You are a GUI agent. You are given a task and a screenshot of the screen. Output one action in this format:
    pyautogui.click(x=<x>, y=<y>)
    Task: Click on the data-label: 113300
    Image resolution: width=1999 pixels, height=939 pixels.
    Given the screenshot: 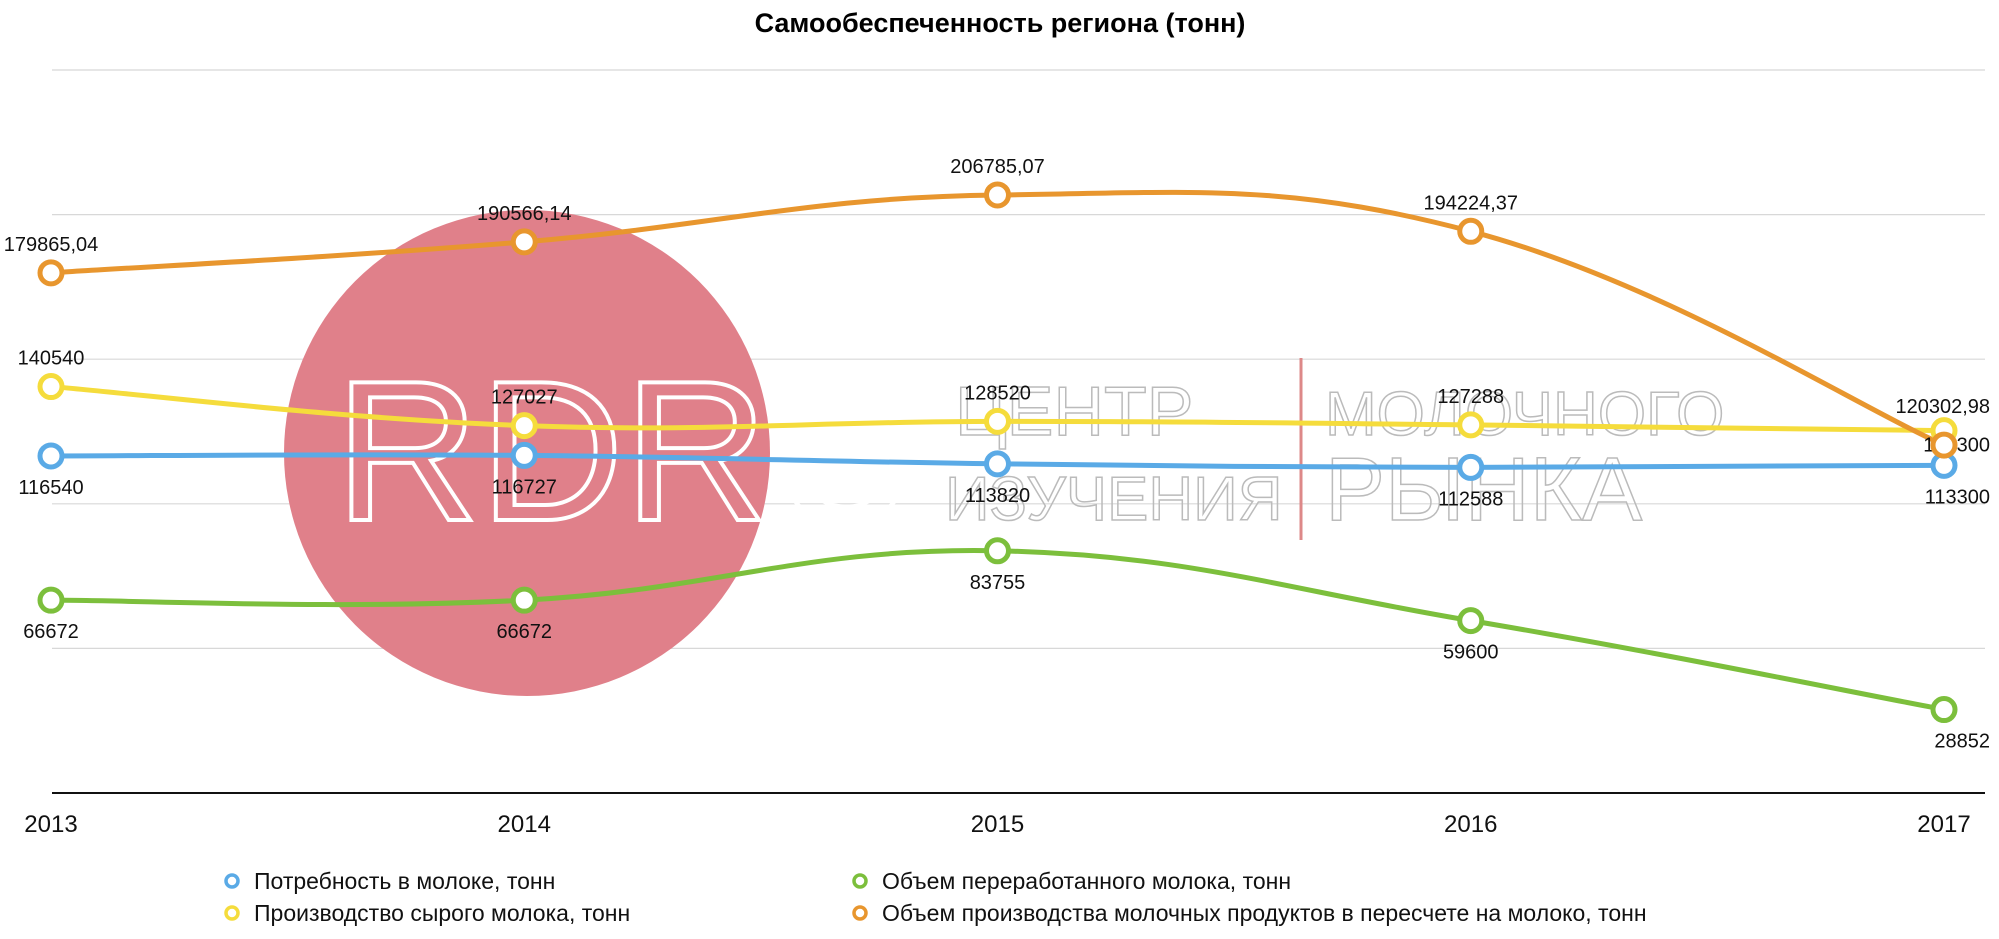 What is the action you would take?
    pyautogui.click(x=1957, y=497)
    